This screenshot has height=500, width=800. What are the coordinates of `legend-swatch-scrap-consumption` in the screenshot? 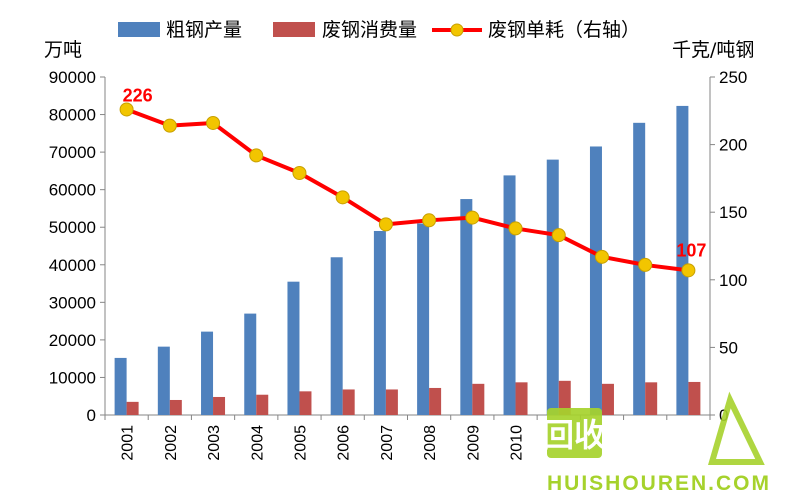 It's located at (294, 29).